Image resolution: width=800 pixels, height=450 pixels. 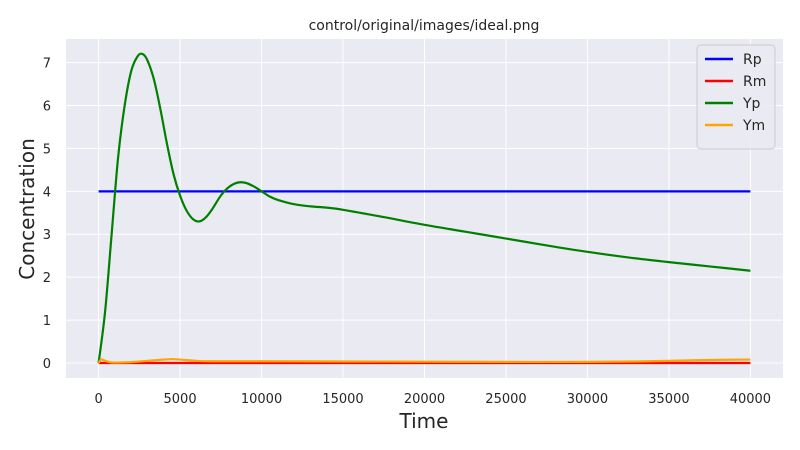 I want to click on y-tick-label: 3, so click(x=47, y=235).